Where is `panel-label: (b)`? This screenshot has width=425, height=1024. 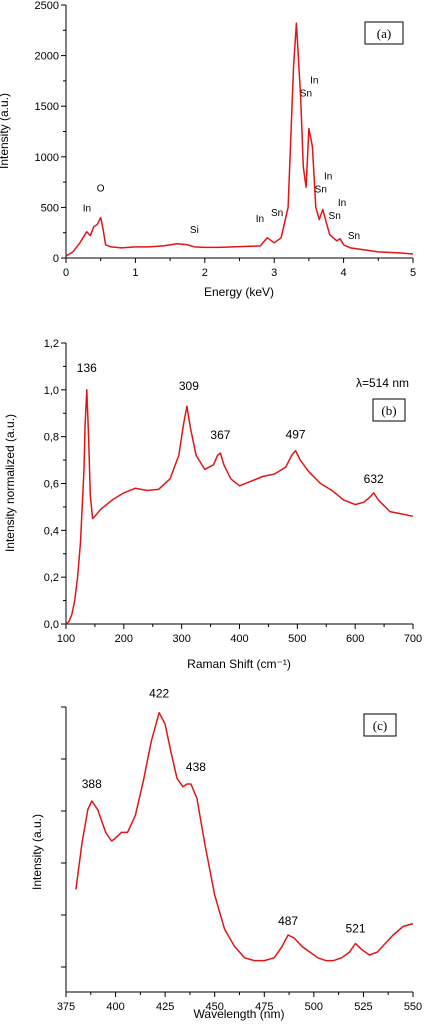 panel-label: (b) is located at coordinates (388, 410).